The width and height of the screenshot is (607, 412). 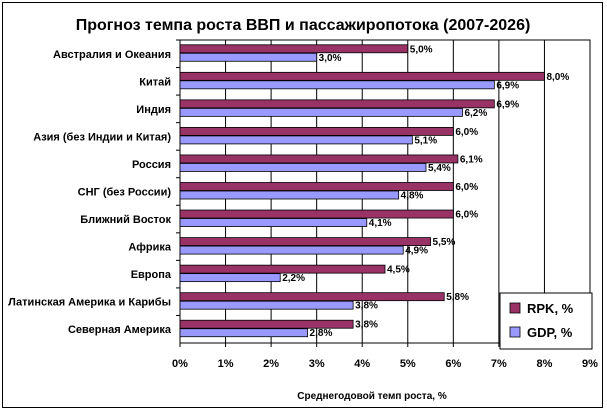 What do you see at coordinates (366, 325) in the screenshot?
I see `data-label-rpk: 3,8%` at bounding box center [366, 325].